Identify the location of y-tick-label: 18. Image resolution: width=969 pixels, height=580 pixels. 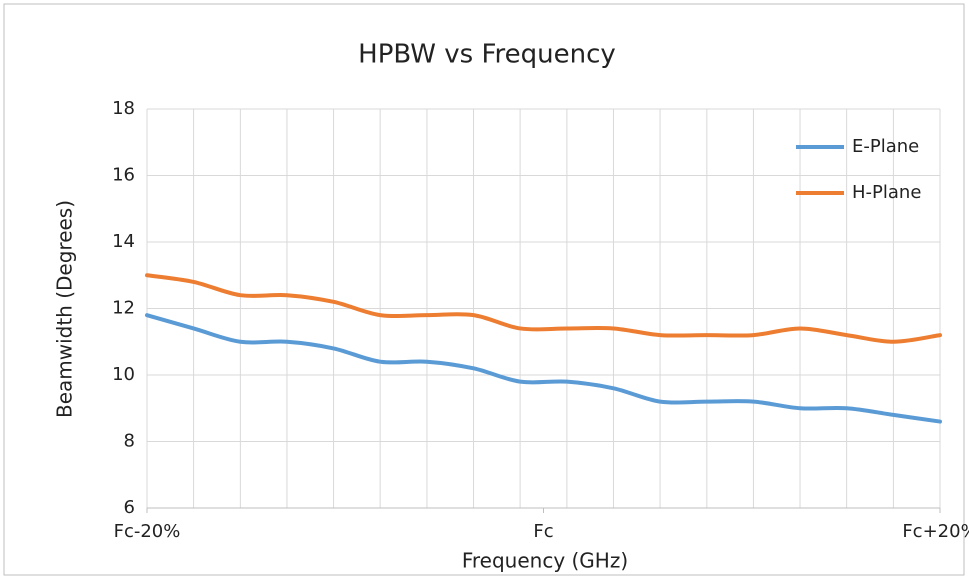
(123, 108).